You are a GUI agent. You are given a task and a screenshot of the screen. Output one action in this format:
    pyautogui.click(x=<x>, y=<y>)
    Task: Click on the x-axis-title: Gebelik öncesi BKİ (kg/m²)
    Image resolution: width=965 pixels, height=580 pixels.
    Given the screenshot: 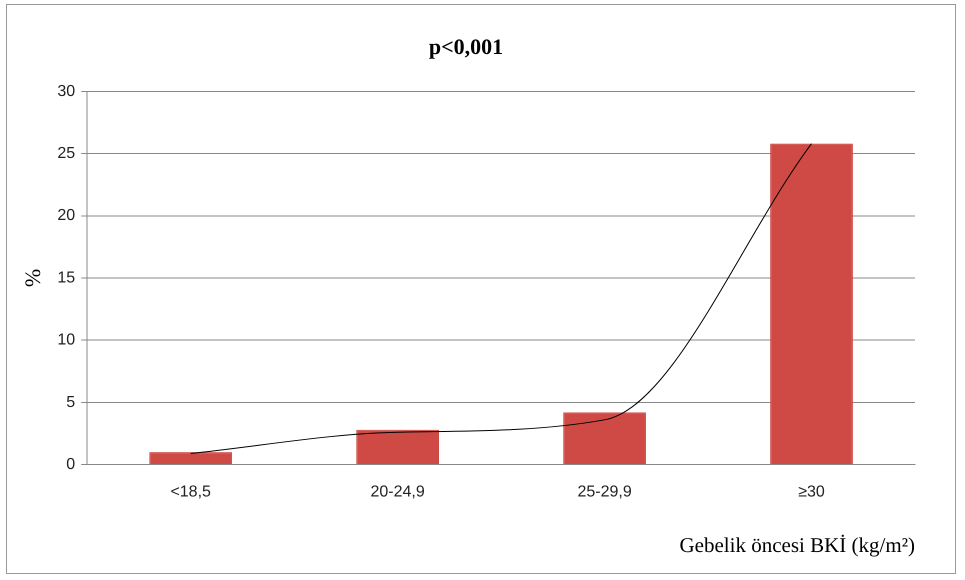 What is the action you would take?
    pyautogui.click(x=797, y=544)
    